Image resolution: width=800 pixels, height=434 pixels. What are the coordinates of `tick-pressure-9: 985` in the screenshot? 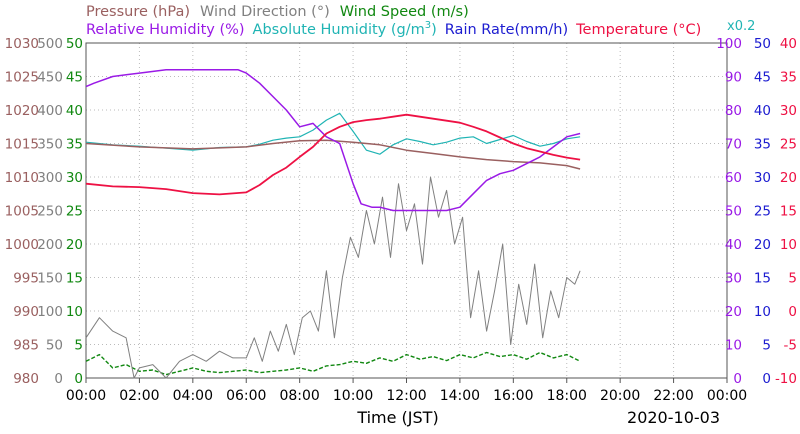 It's located at (26, 346).